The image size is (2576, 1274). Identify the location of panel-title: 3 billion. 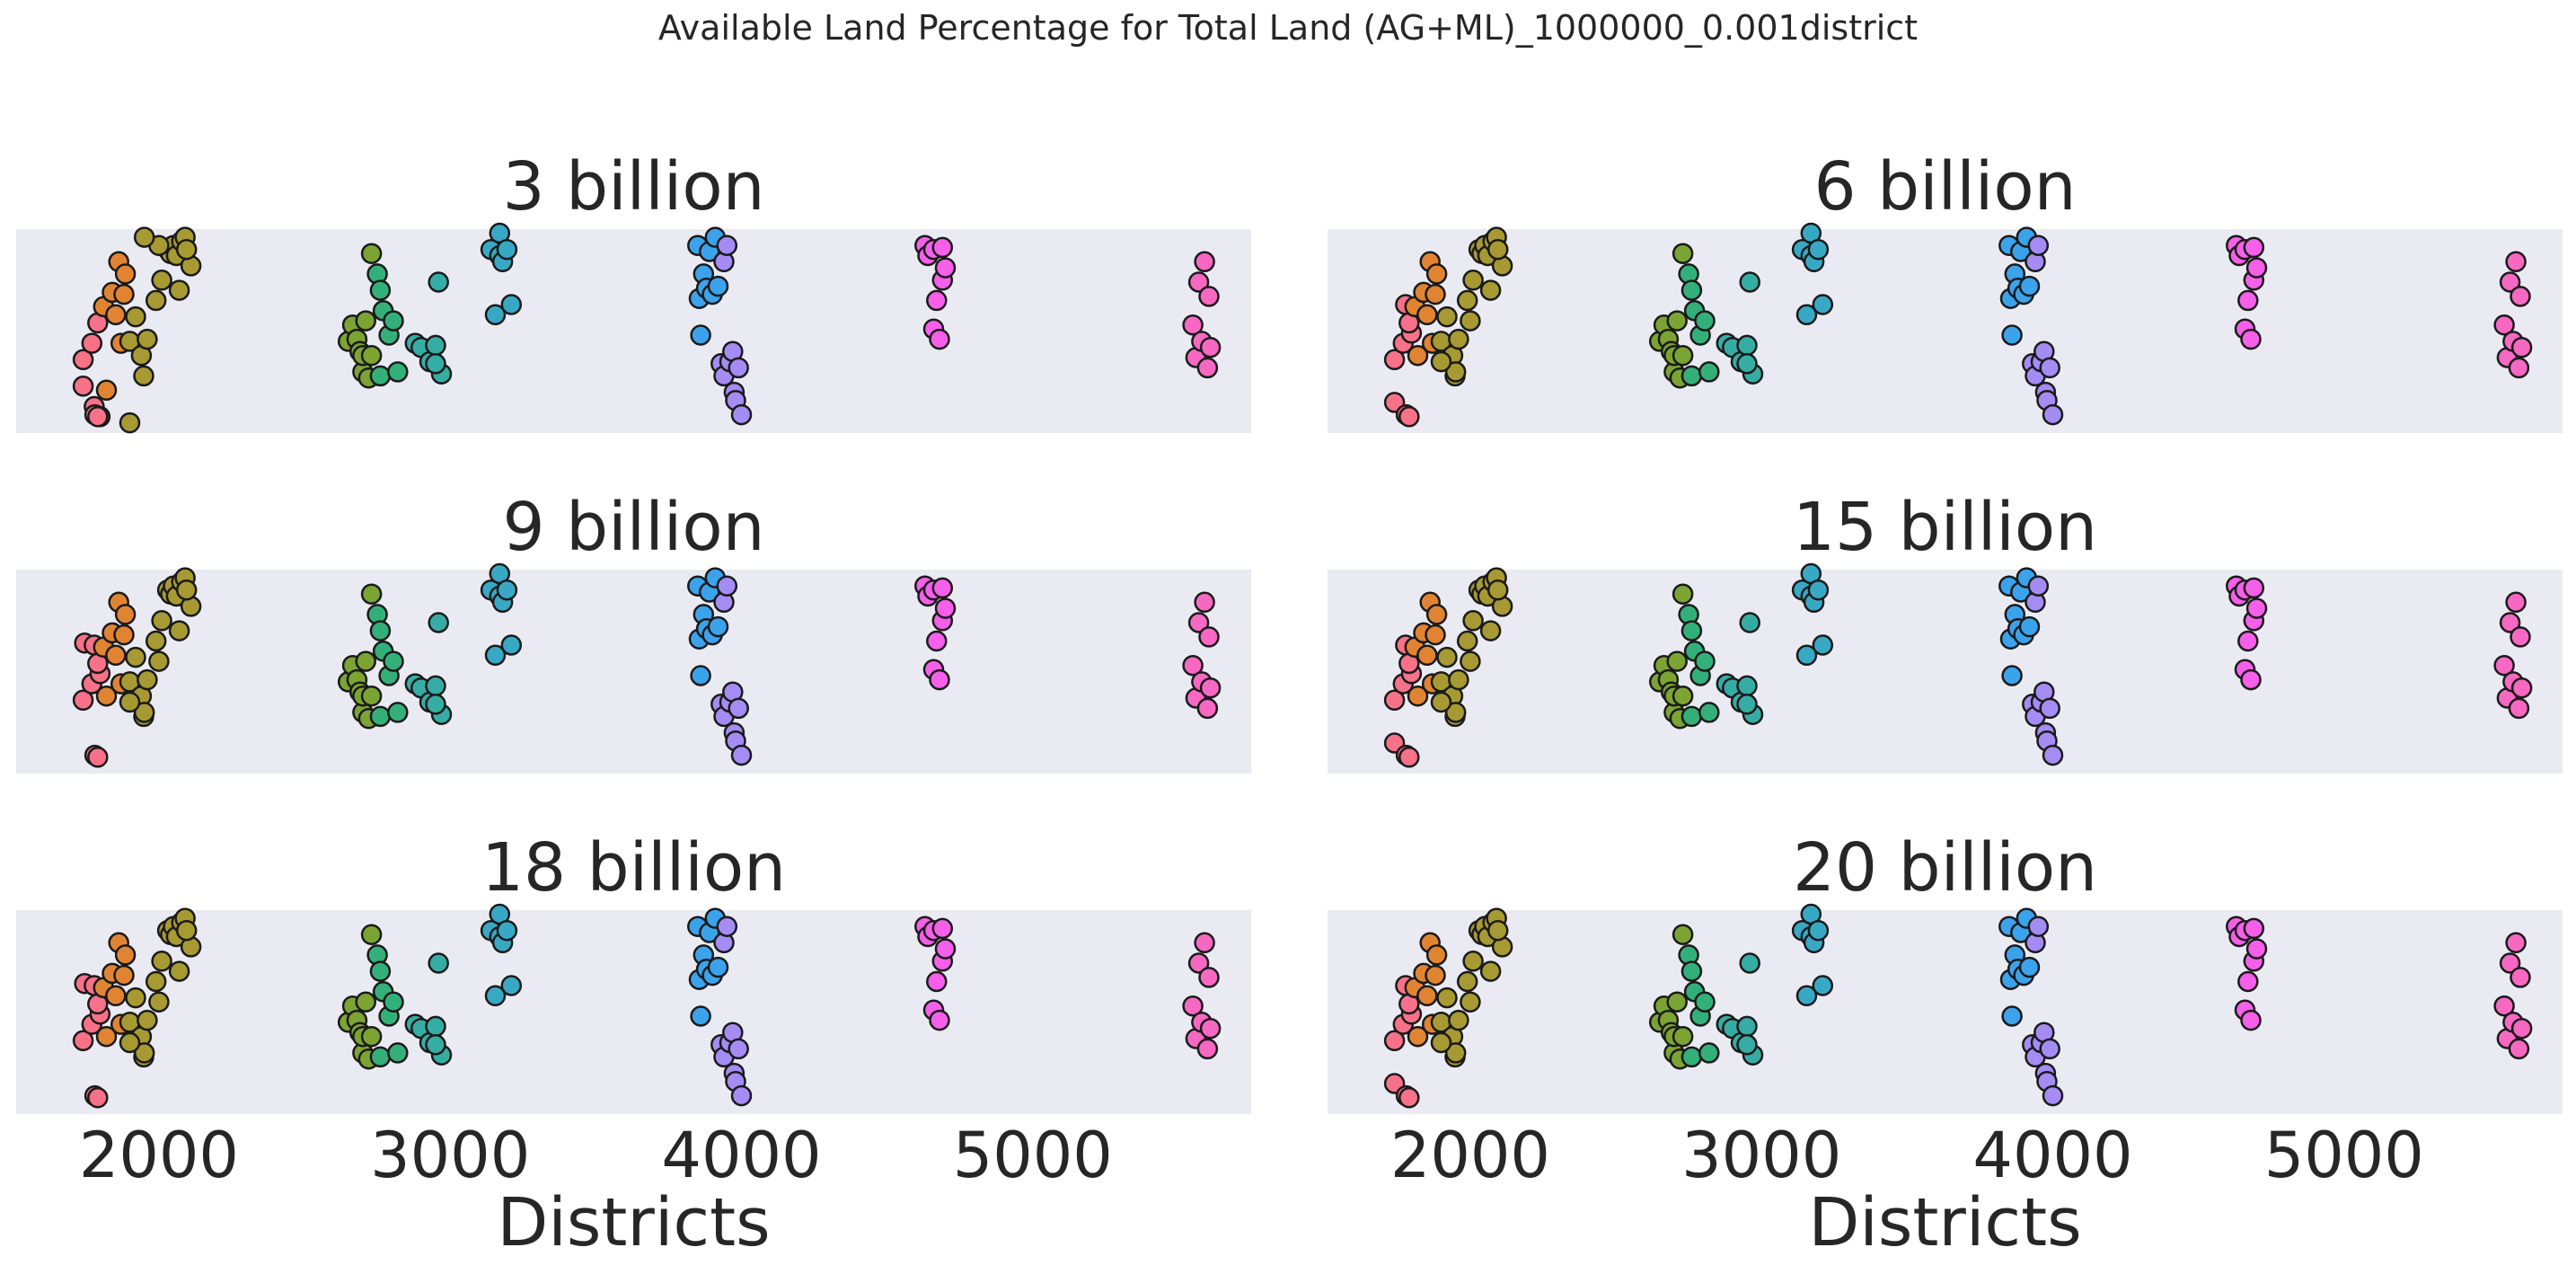
(634, 187).